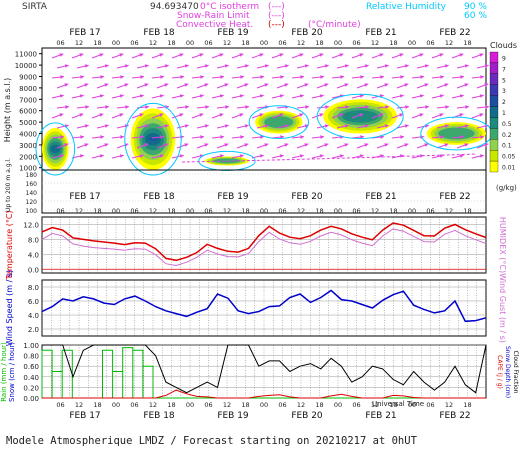 The image size is (528, 450). What do you see at coordinates (509, 168) in the screenshot?
I see `colorbar-label: 0.01` at bounding box center [509, 168].